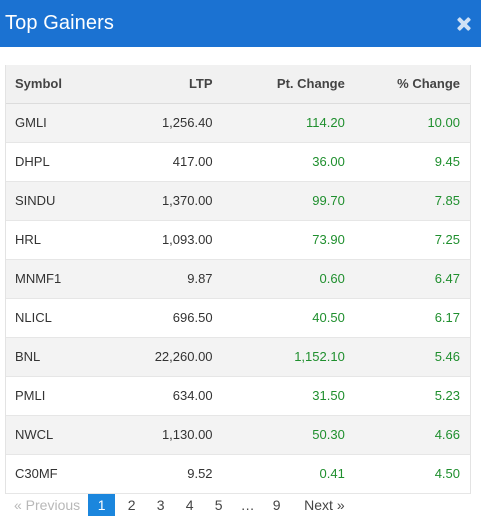 The width and height of the screenshot is (481, 520). What do you see at coordinates (407, 240) in the screenshot?
I see `cell-pct-change: 7.25` at bounding box center [407, 240].